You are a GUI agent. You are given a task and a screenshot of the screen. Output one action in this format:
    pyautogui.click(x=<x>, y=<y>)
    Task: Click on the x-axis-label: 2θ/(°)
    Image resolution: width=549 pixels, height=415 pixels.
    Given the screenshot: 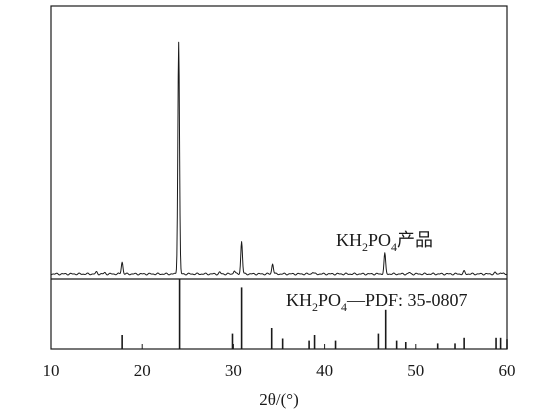 What is the action you would take?
    pyautogui.click(x=279, y=399)
    